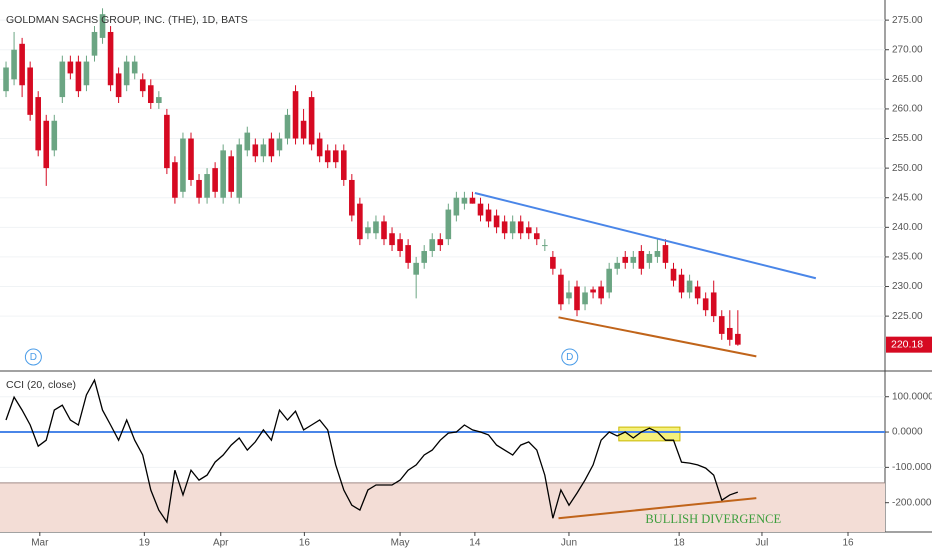 The image size is (932, 550). I want to click on dividend-label: D, so click(569, 357).